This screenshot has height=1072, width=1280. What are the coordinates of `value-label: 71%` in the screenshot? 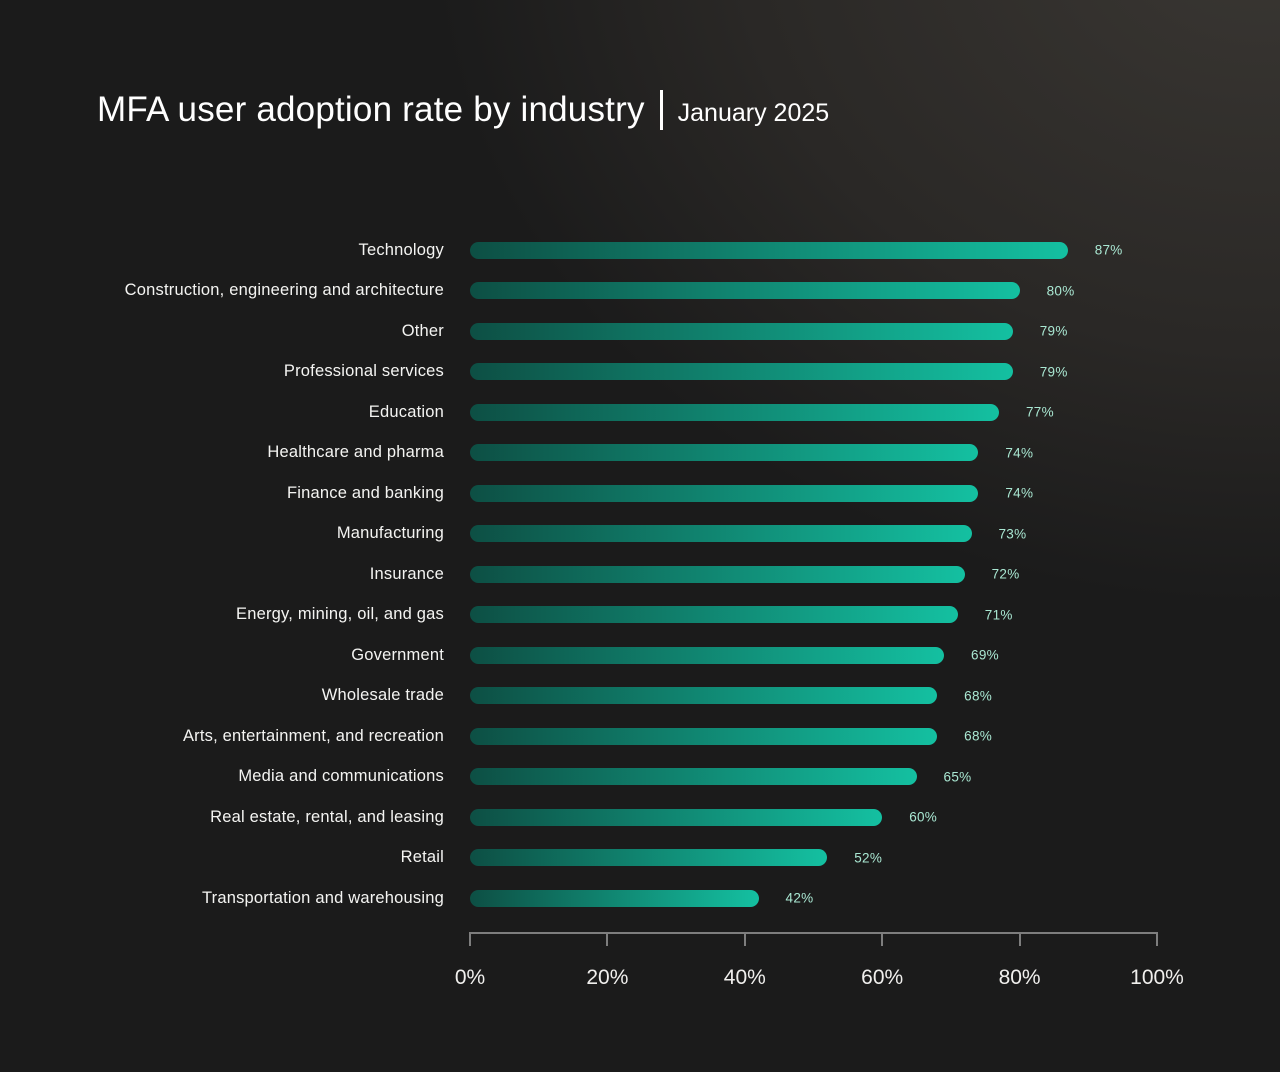 It's located at (998, 615).